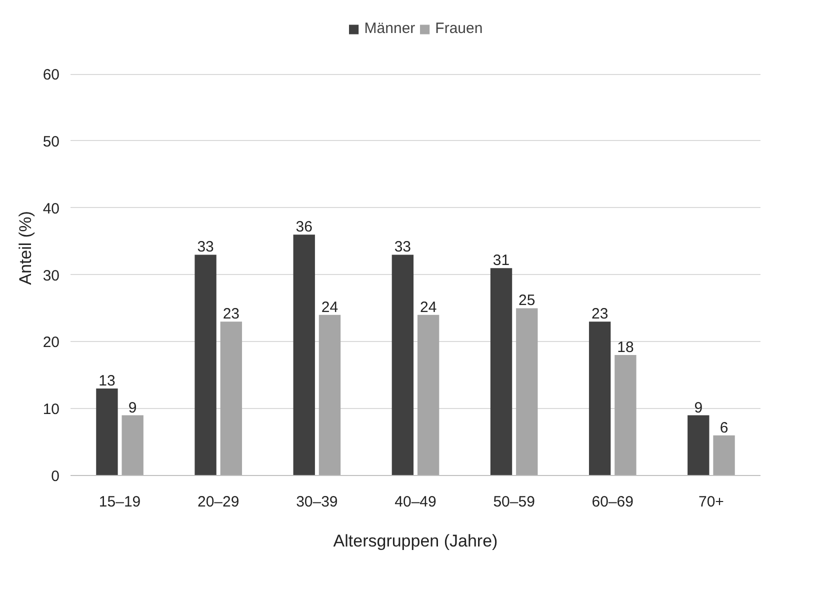 This screenshot has height=593, width=828. I want to click on data-label: 18, so click(625, 347).